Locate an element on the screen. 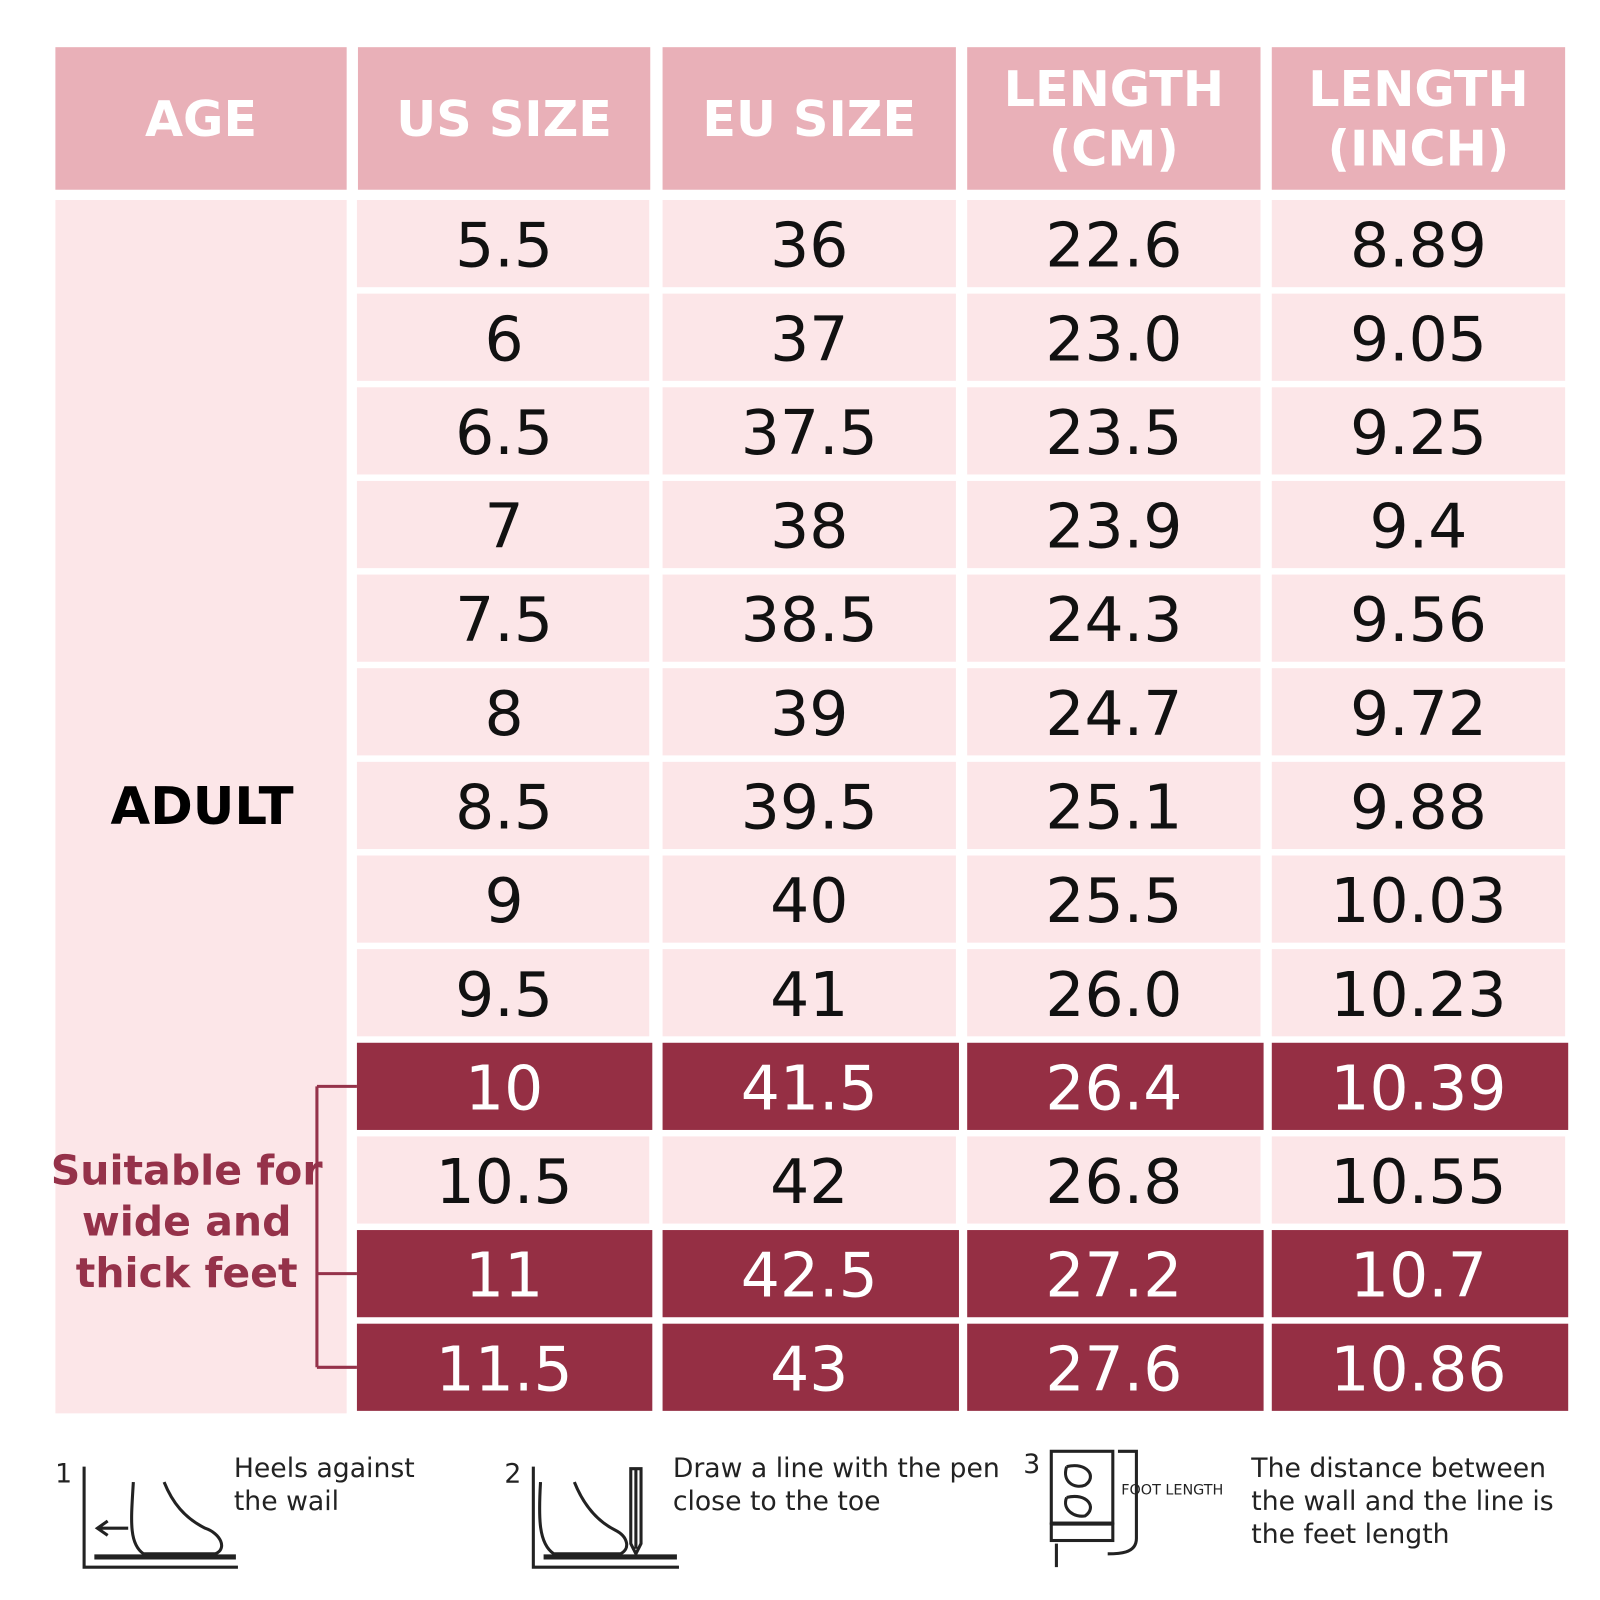  cell-value: 9.88 is located at coordinates (1418, 807).